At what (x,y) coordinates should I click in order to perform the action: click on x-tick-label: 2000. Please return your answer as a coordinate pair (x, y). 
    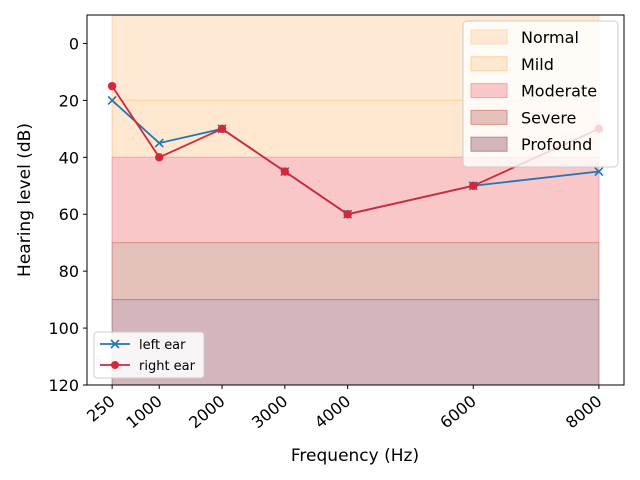
    Looking at the image, I should click on (206, 412).